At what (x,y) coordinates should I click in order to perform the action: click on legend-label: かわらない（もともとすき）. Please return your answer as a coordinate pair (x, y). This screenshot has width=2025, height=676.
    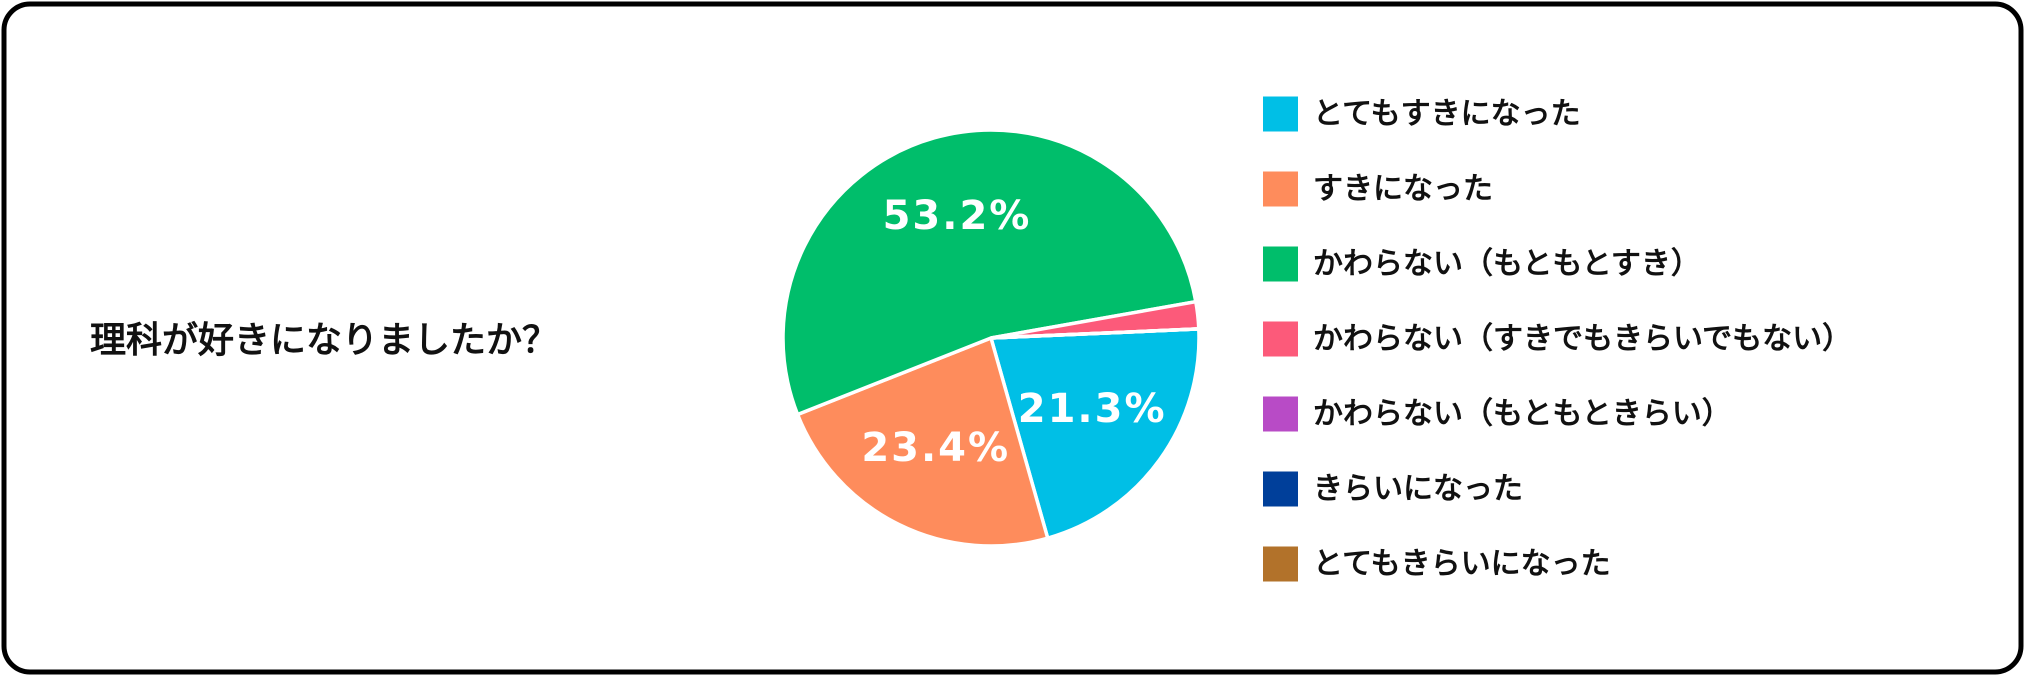
    Looking at the image, I should click on (1507, 264).